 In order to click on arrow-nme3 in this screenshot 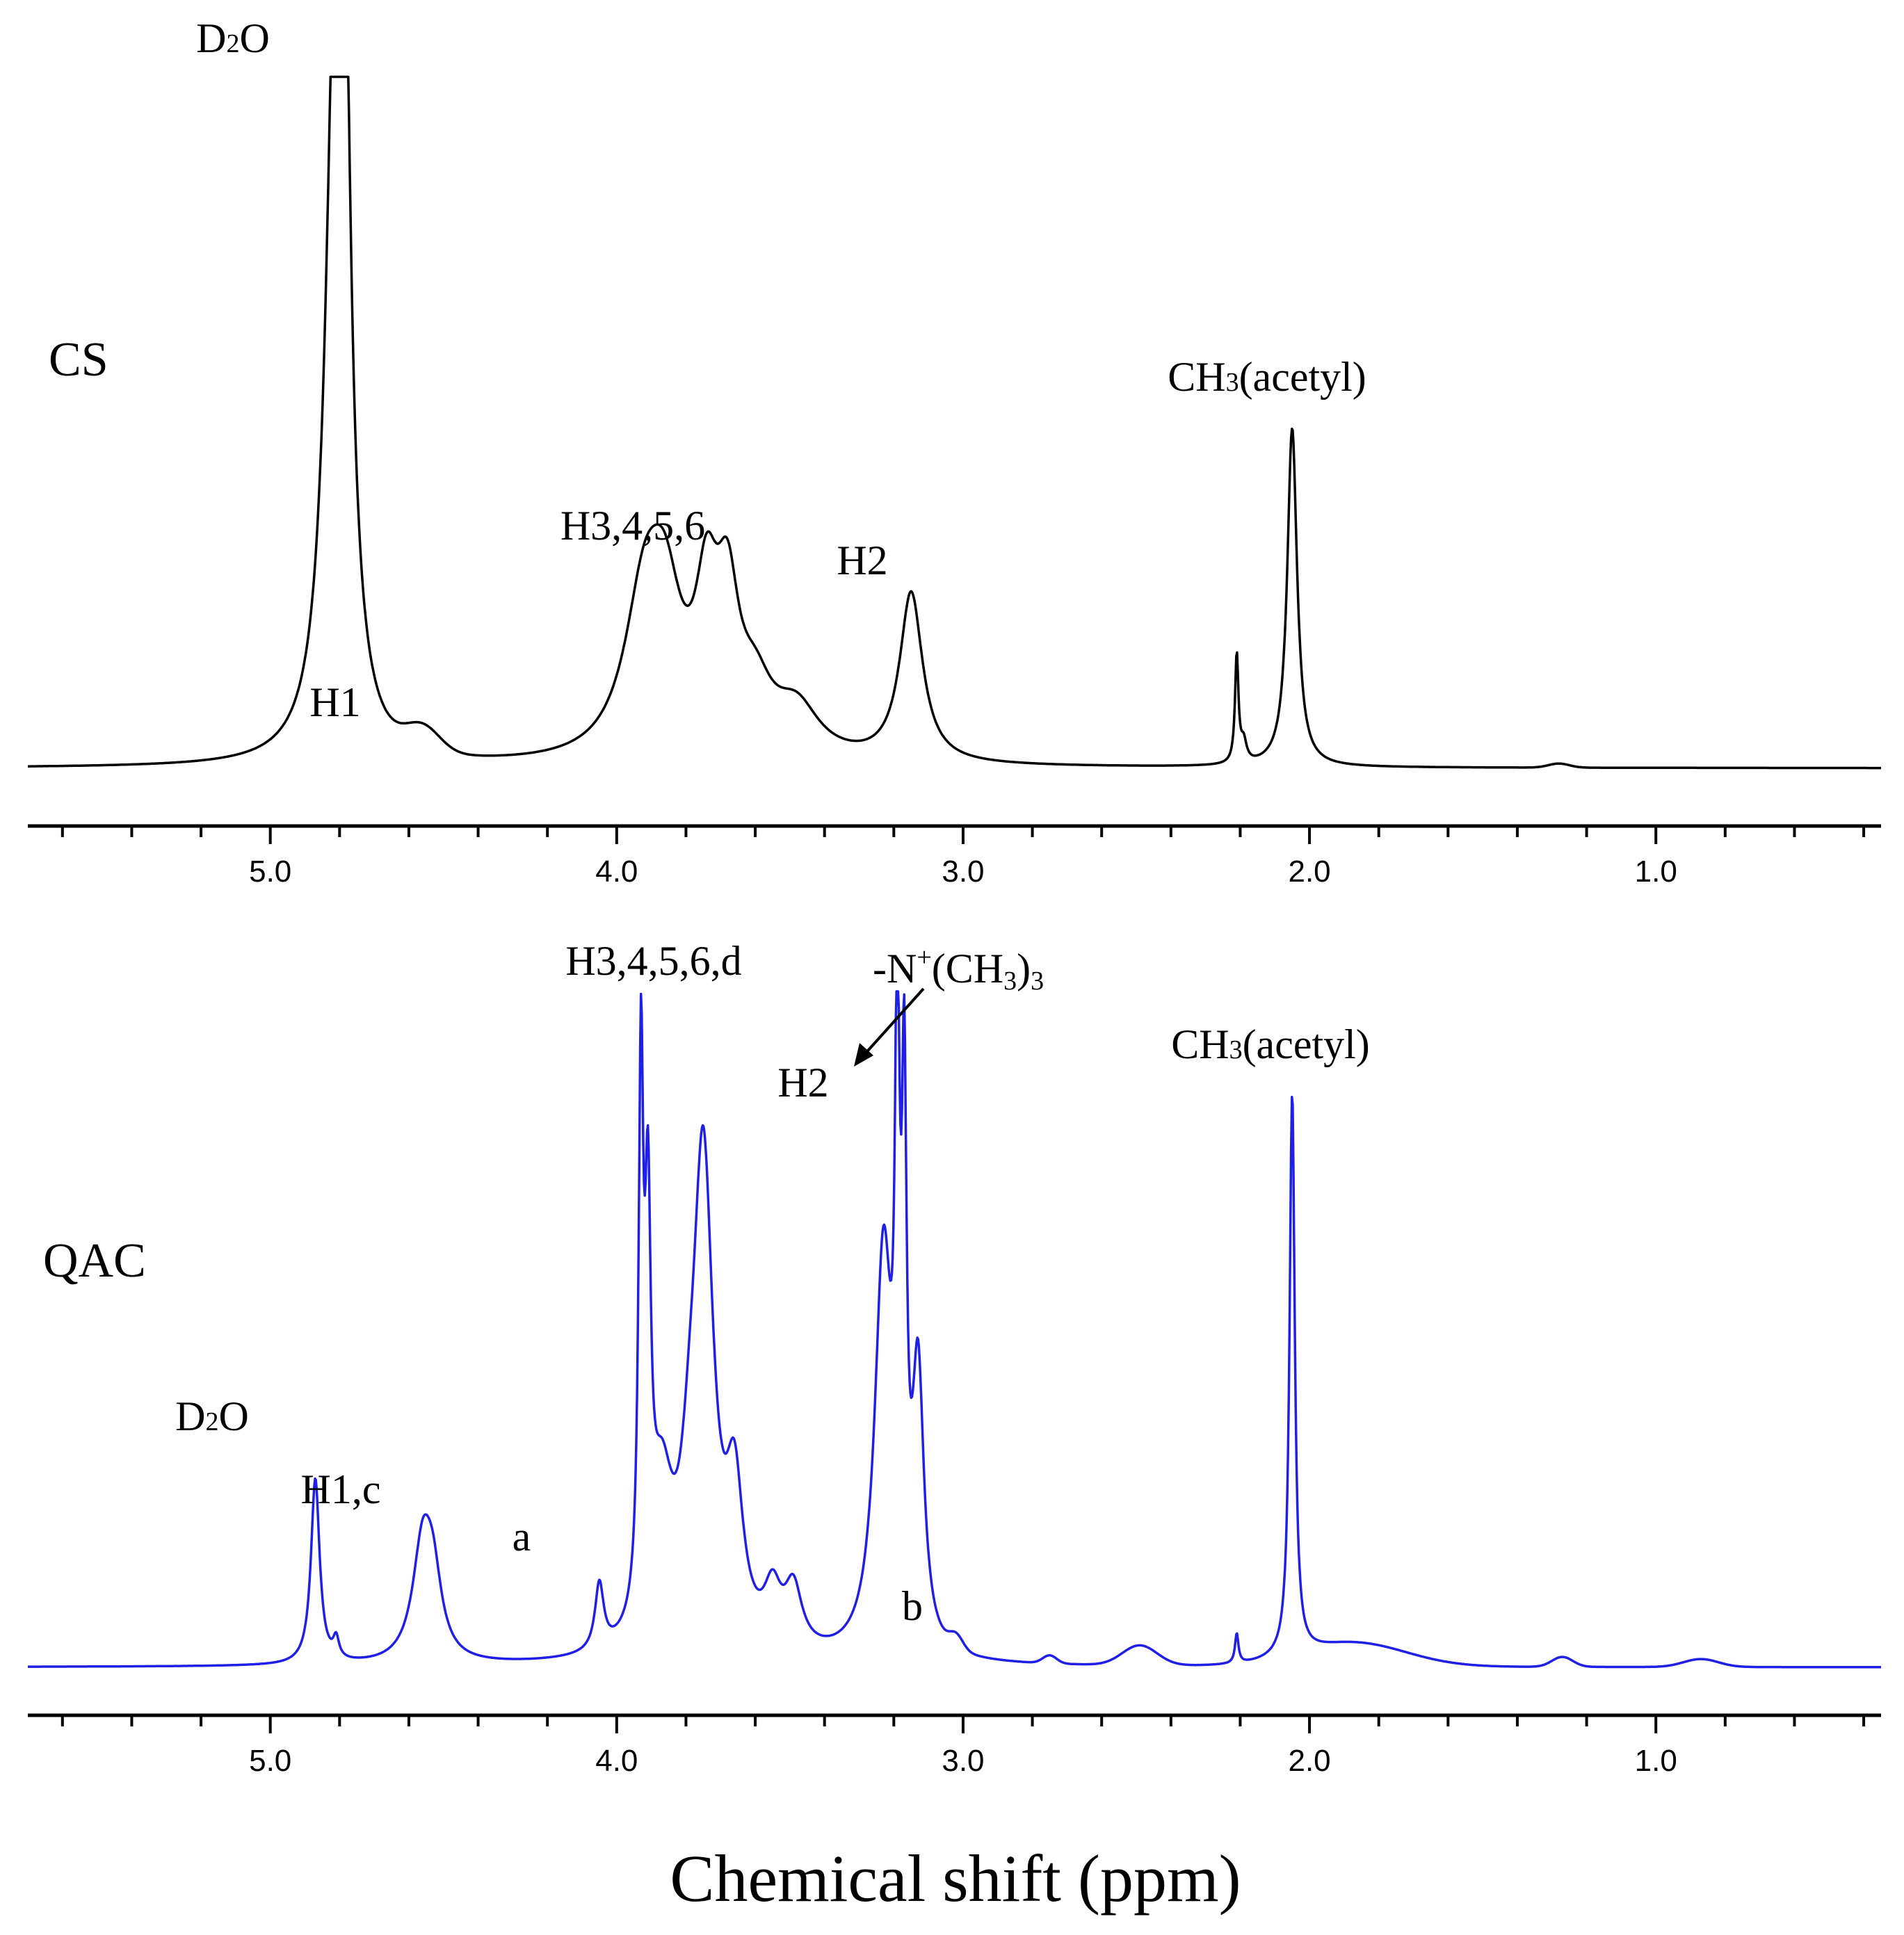, I will do `click(889, 1027)`.